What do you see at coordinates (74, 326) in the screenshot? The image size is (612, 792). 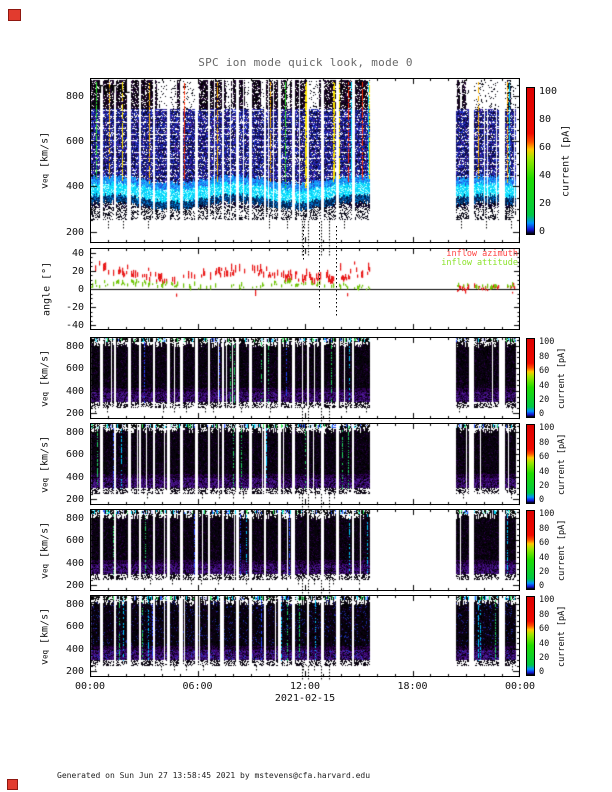 I see `y-tick-label: -40` at bounding box center [74, 326].